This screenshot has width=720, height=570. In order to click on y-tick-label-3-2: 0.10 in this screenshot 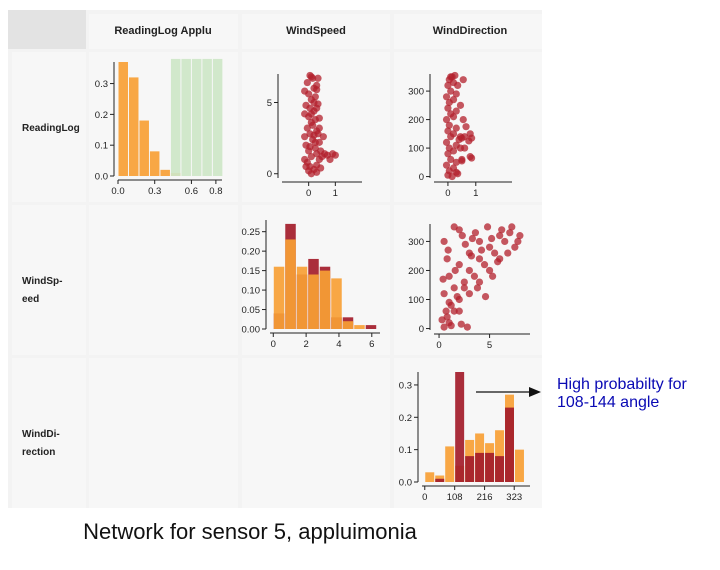, I will do `click(251, 291)`.